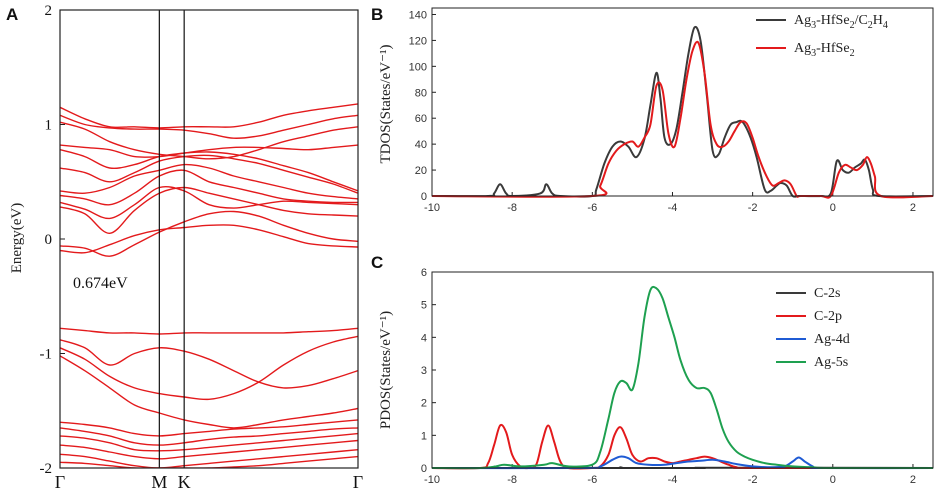  I want to click on band-line-v10, so click(209, 461).